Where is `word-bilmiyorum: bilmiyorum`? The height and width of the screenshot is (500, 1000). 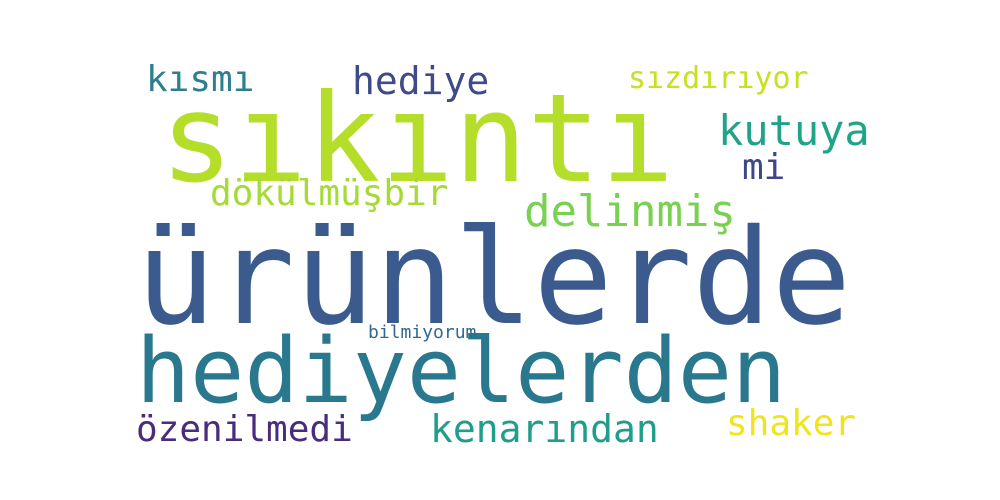 word-bilmiyorum: bilmiyorum is located at coordinates (422, 332).